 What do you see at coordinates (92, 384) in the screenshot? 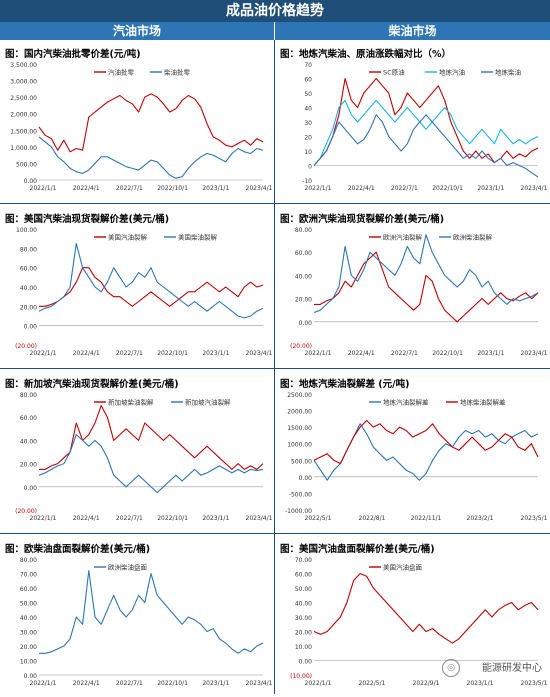
I see `chart-title: 图：新加坡汽柴油现货裂解价差(美元/桶)` at bounding box center [92, 384].